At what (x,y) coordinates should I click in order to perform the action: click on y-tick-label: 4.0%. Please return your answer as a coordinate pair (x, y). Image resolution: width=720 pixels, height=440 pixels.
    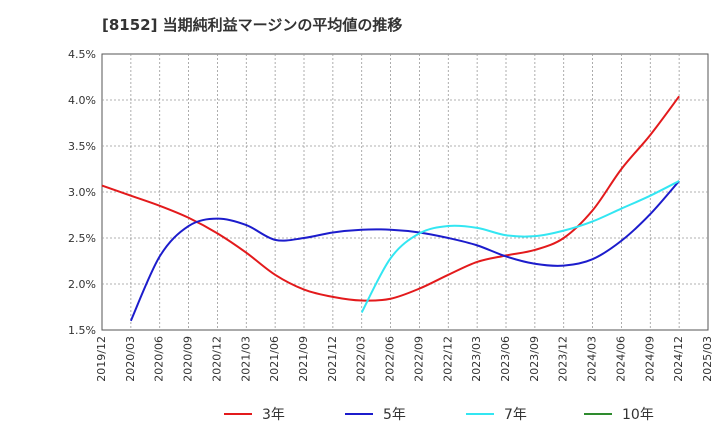
    Looking at the image, I should click on (82, 100).